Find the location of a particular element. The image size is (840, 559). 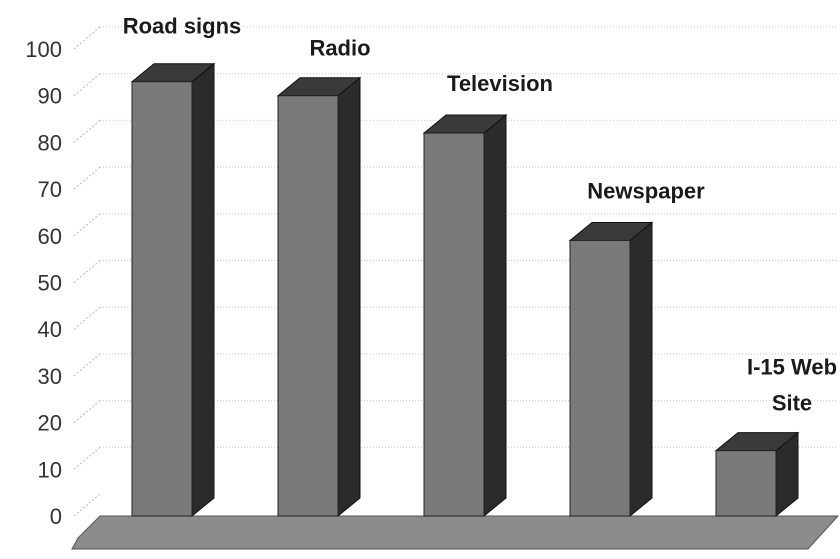

chart-floor is located at coordinates (455, 532).